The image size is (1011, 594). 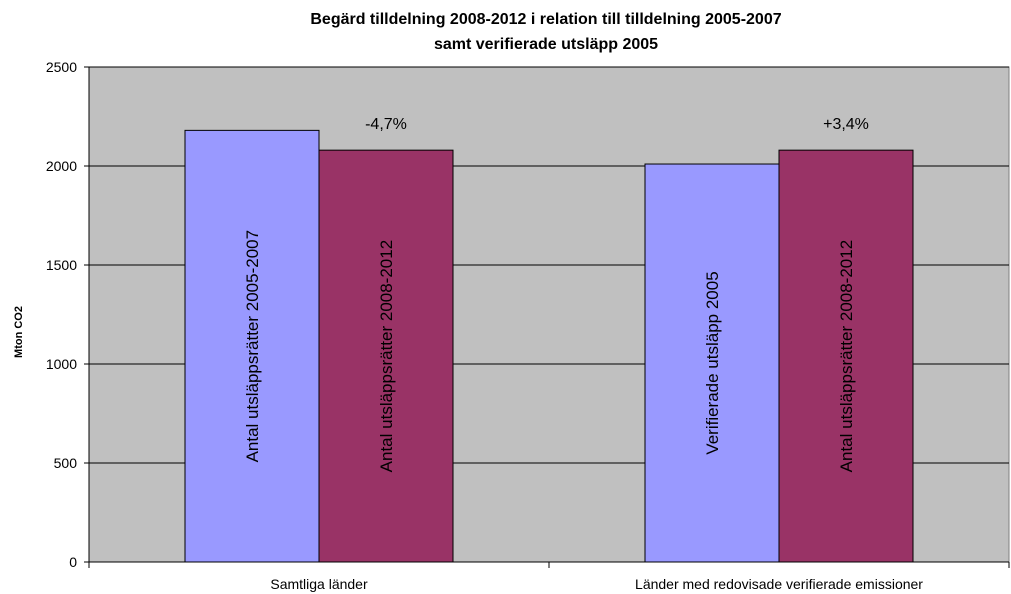 What do you see at coordinates (846, 124) in the screenshot?
I see `change-annotation: +3,4%` at bounding box center [846, 124].